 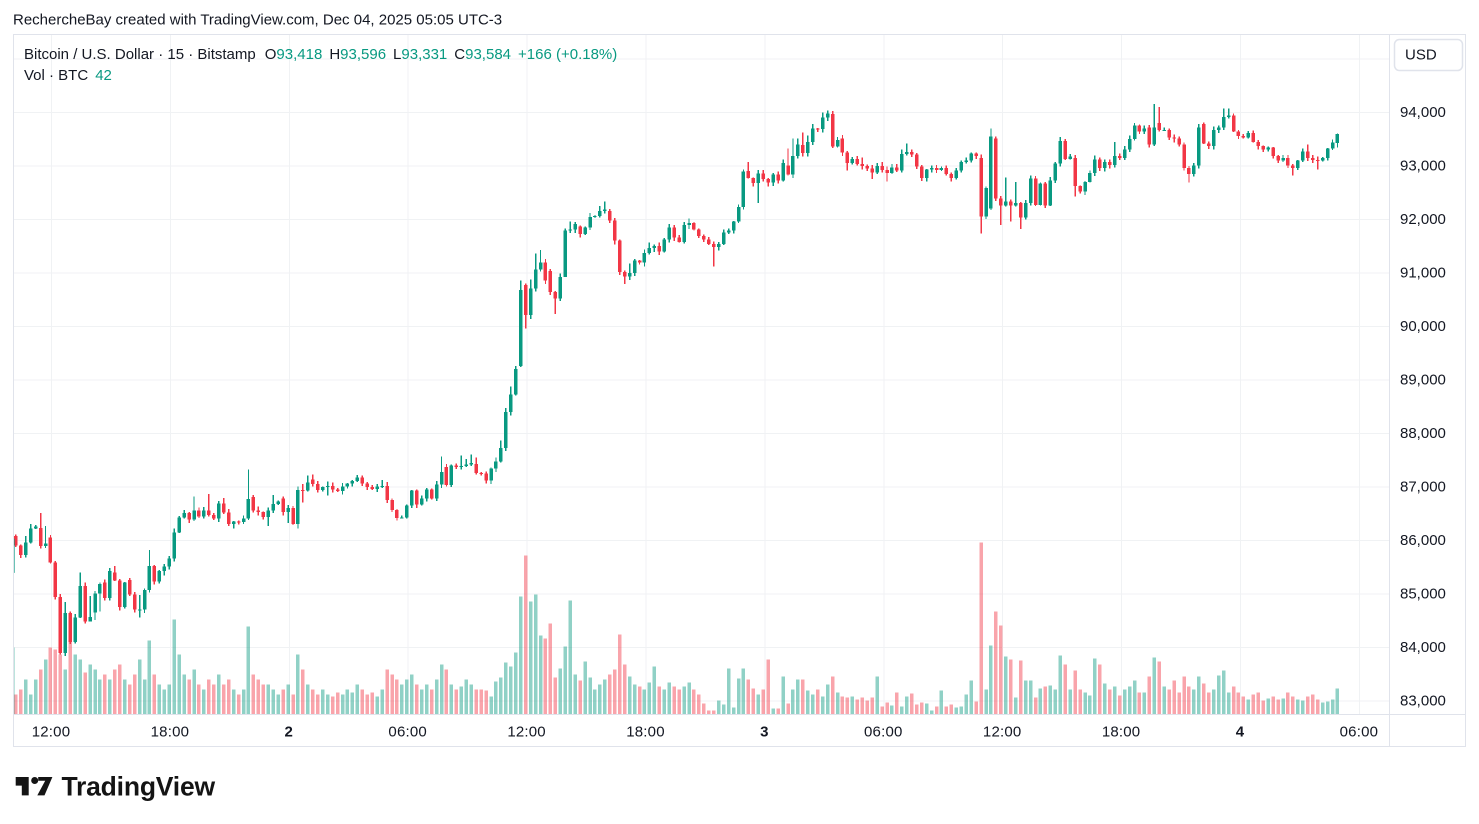 What do you see at coordinates (1421, 55) in the screenshot?
I see `svg-text: USD` at bounding box center [1421, 55].